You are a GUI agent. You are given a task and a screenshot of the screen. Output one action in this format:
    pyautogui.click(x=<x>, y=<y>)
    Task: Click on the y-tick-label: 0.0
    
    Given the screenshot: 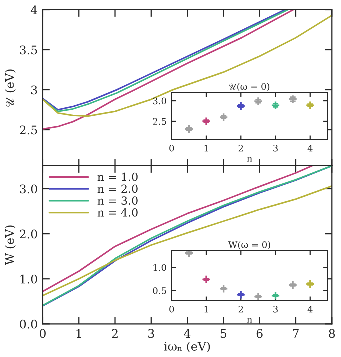 What is the action you would take?
    pyautogui.click(x=29, y=324)
    